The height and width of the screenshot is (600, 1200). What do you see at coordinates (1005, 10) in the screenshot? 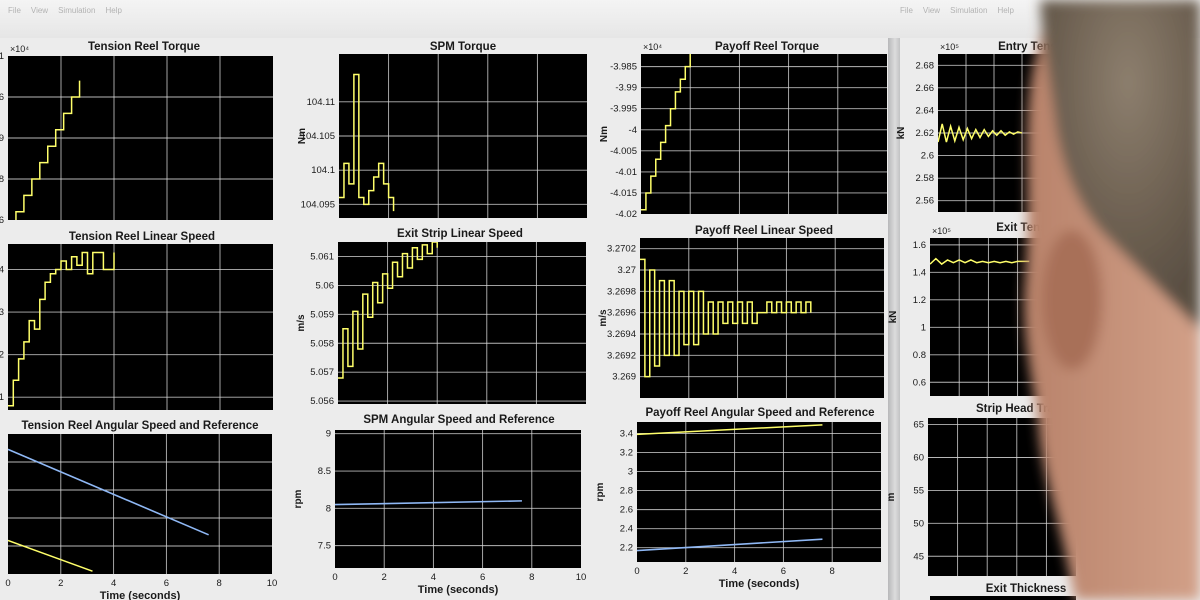
I see `menu-item-help-2: Help` at bounding box center [1005, 10].